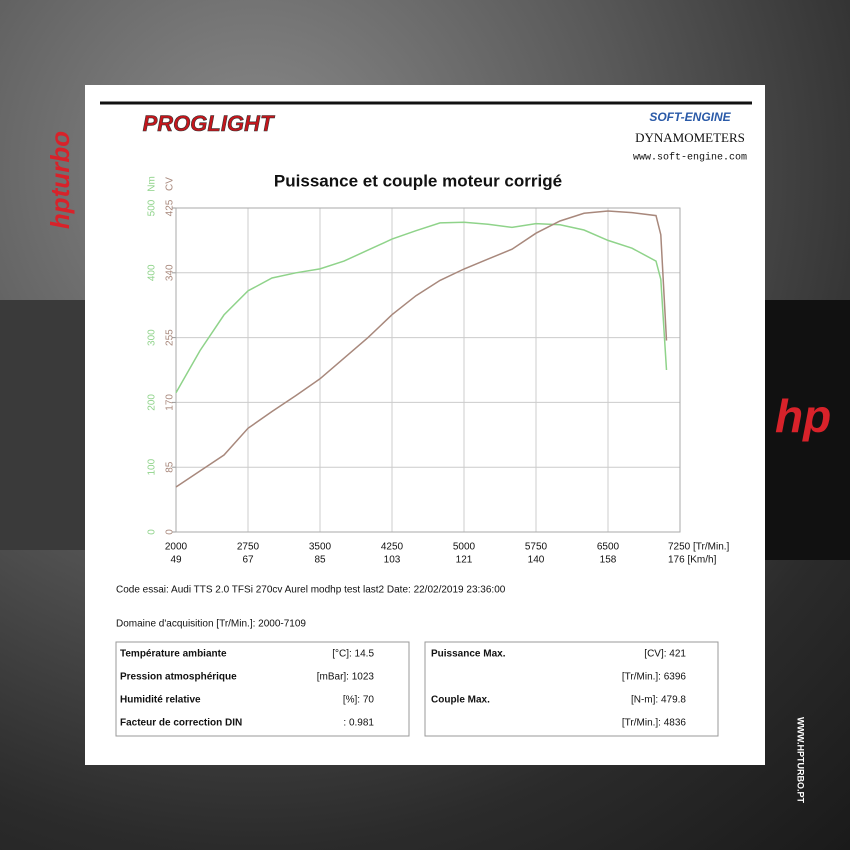  I want to click on y2-tick-label: 255, so click(170, 337).